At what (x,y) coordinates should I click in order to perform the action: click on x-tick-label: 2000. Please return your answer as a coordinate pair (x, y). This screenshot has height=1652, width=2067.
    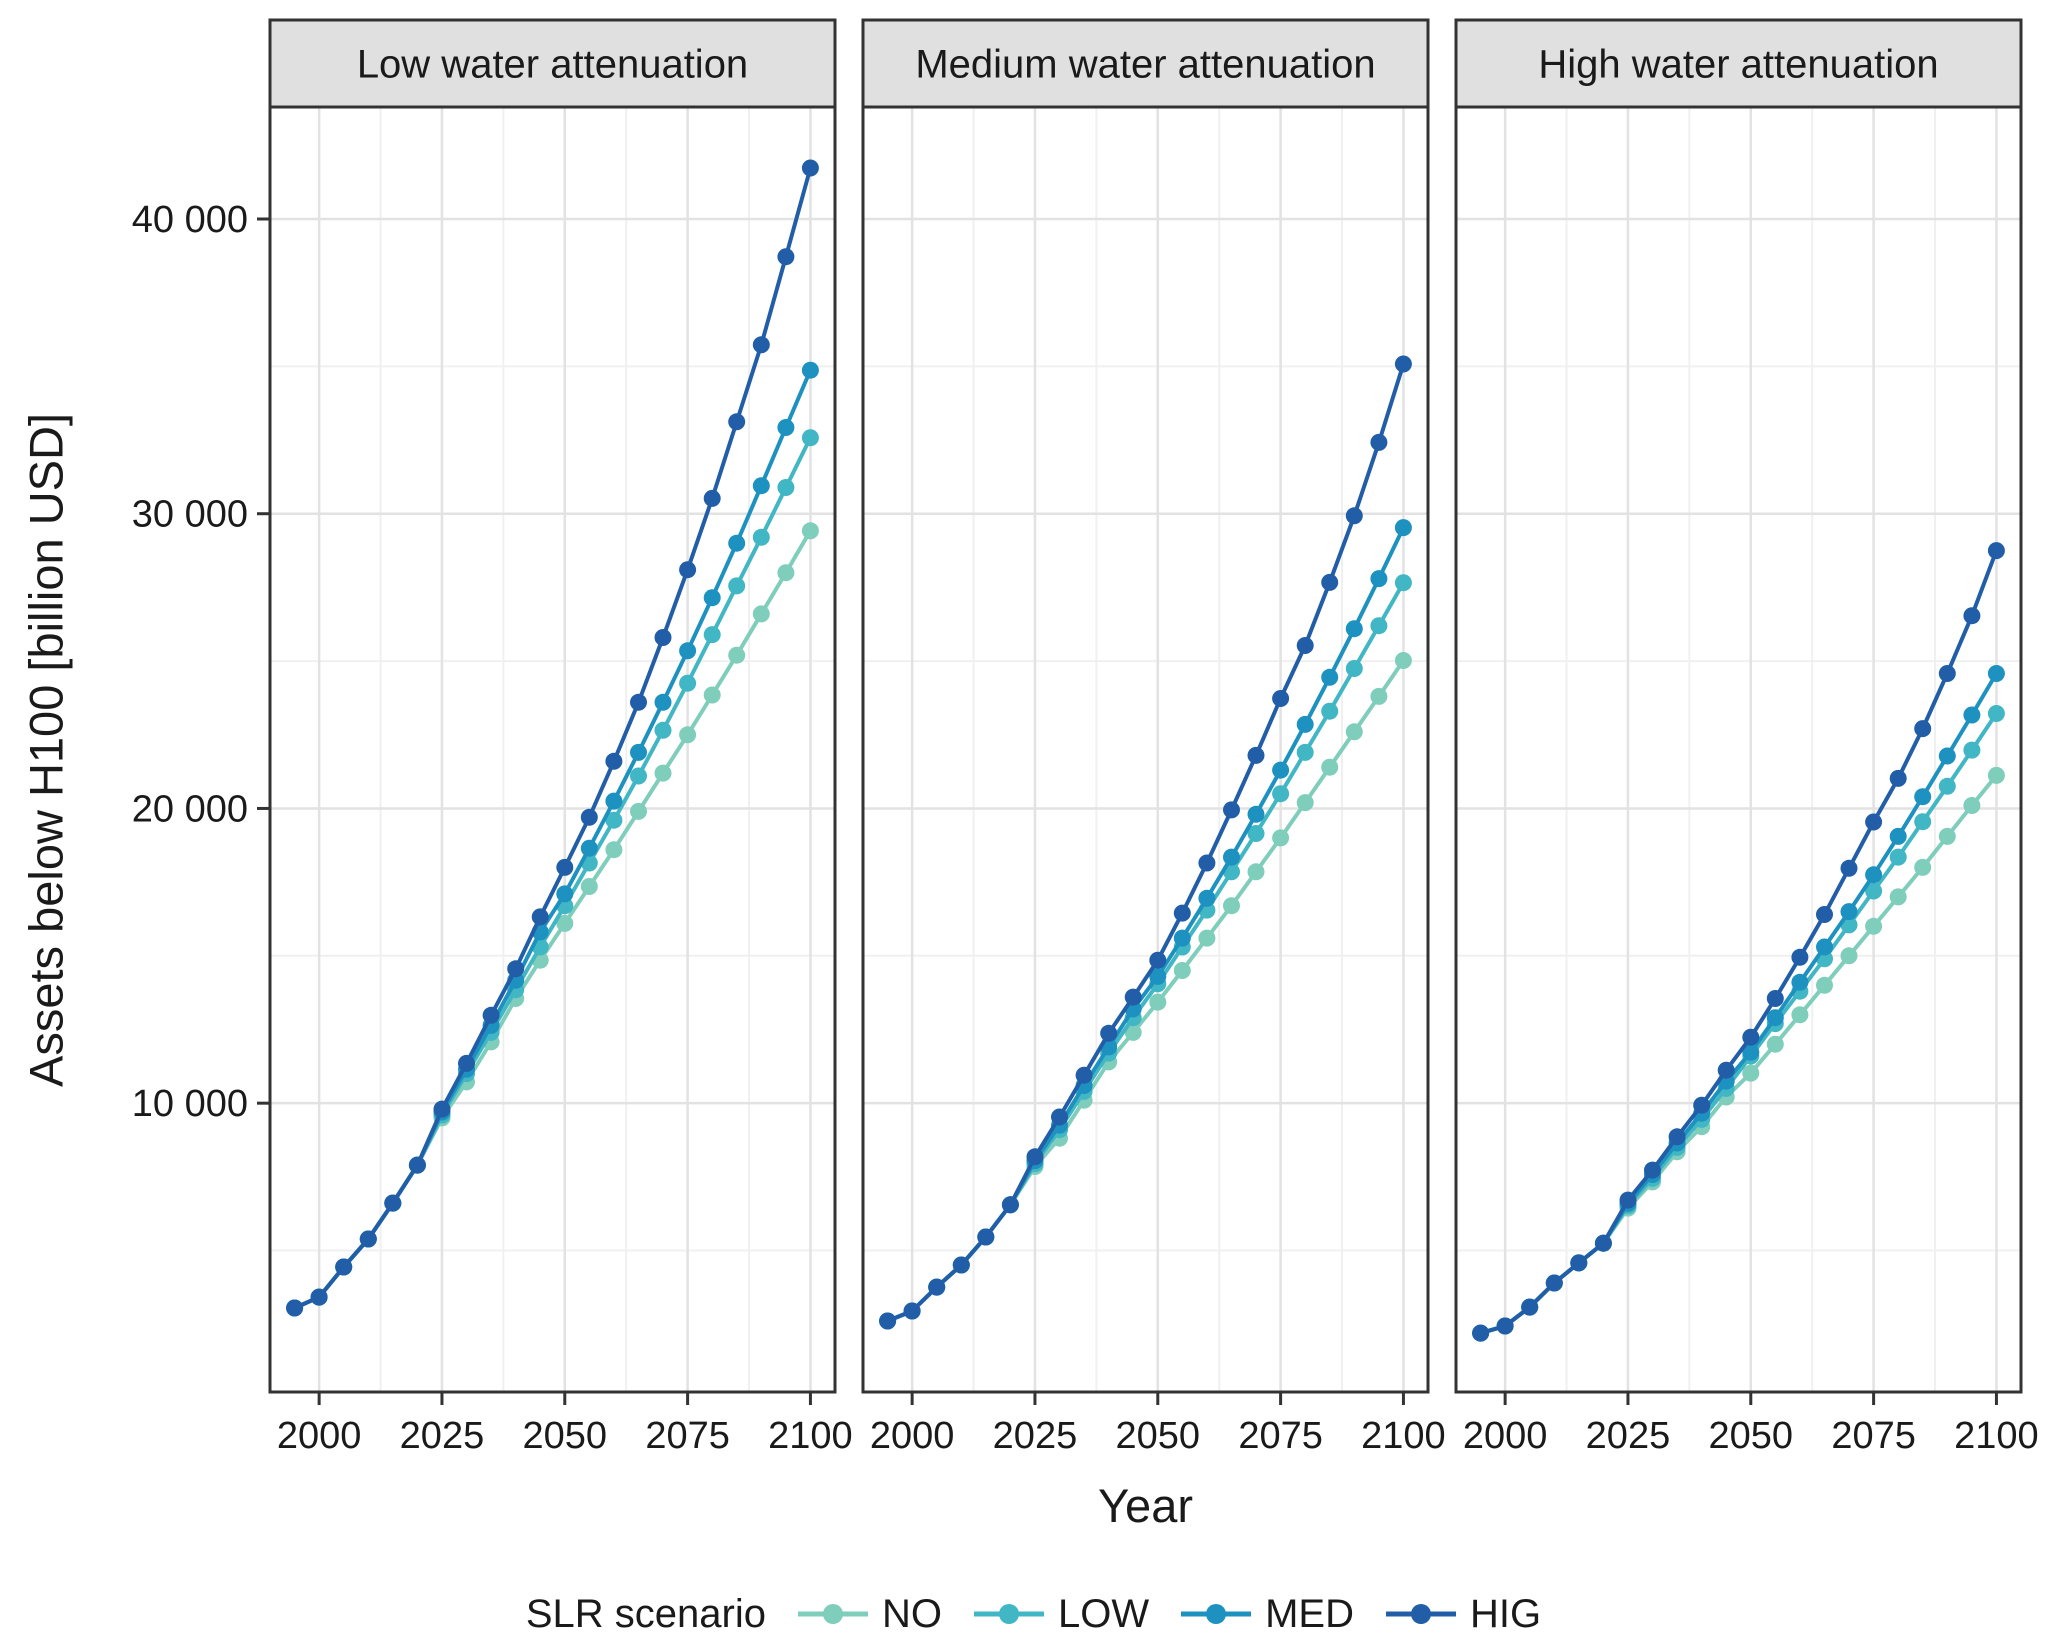
    Looking at the image, I should click on (1505, 1436).